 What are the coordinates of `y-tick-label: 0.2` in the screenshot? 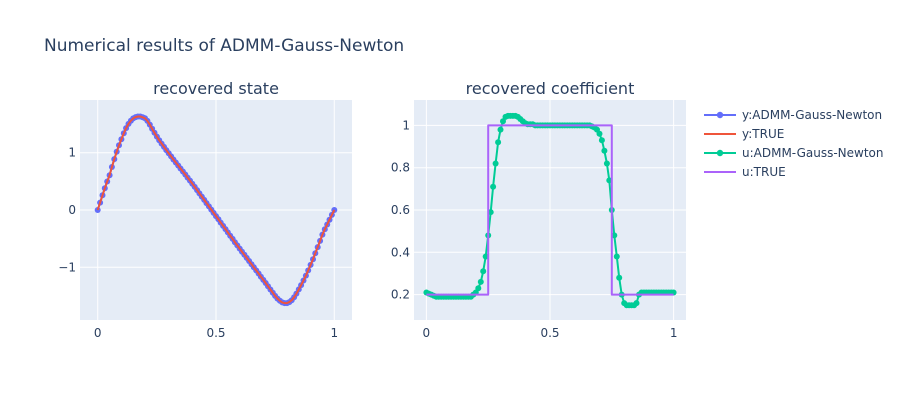 It's located at (400, 295).